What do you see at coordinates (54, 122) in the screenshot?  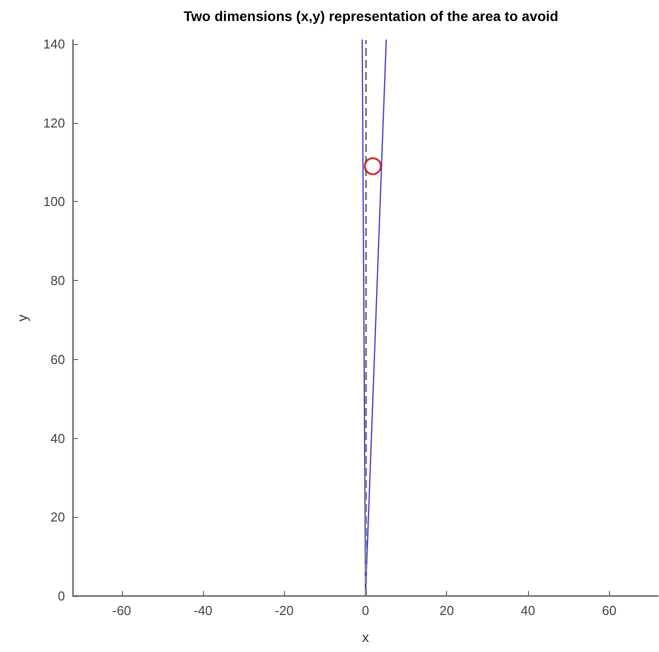 I see `y-tick-label: 120` at bounding box center [54, 122].